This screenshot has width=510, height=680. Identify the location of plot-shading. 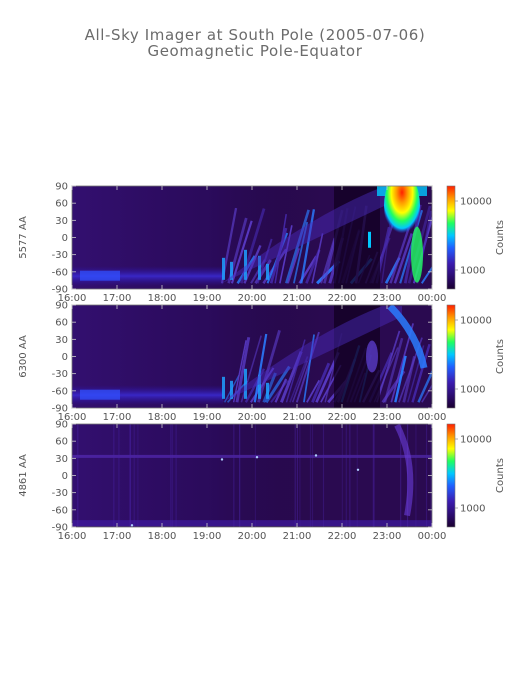
(198, 475).